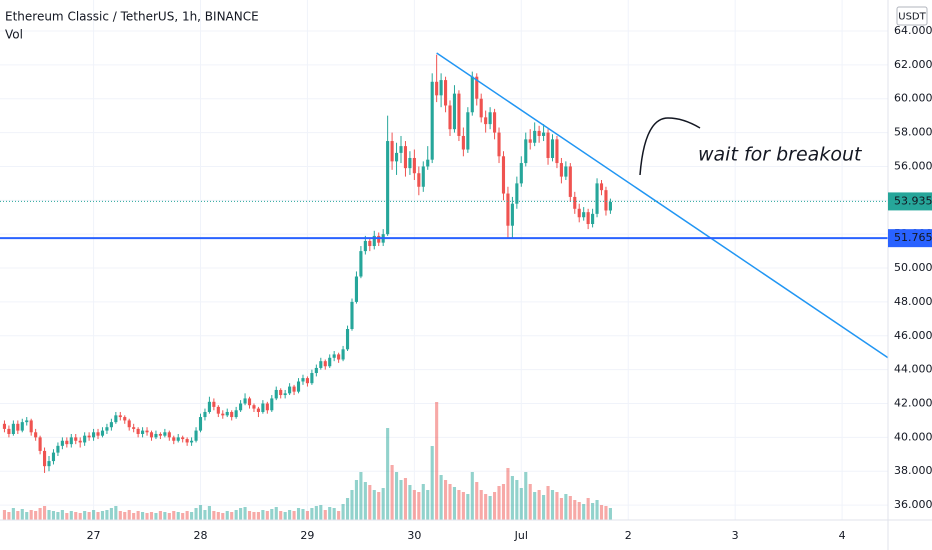  Describe the element at coordinates (842, 535) in the screenshot. I see `x-tick-label: 4` at that location.